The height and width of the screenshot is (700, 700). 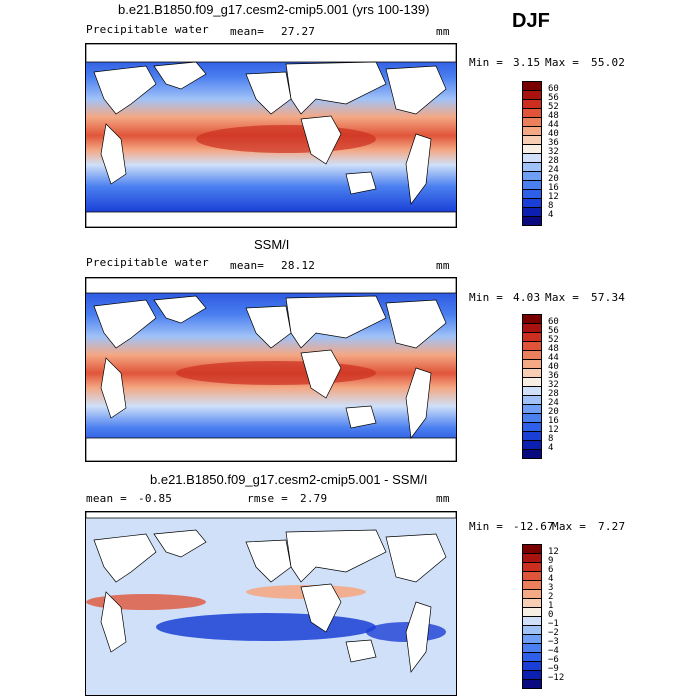 What do you see at coordinates (608, 62) in the screenshot?
I see `panel1-max-value: 55.02` at bounding box center [608, 62].